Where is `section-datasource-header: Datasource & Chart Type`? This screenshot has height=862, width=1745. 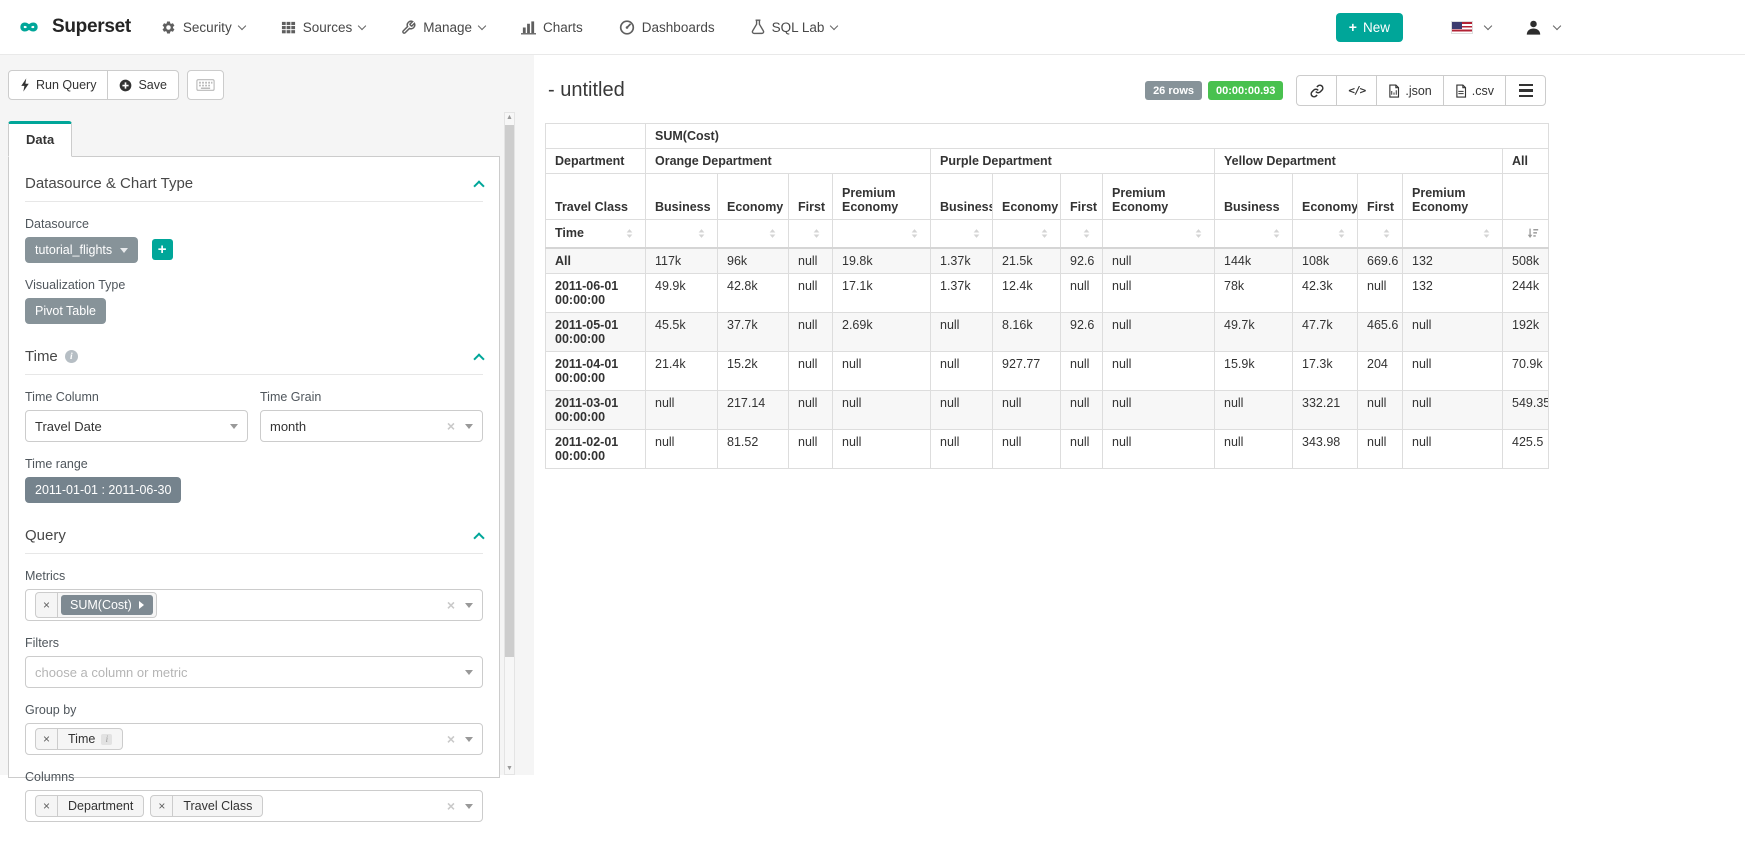
section-datasource-header: Datasource & Chart Type is located at coordinates (255, 188).